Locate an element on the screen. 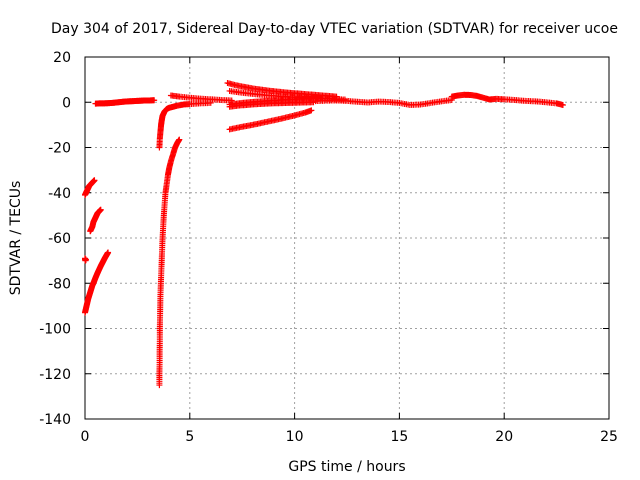 The image size is (640, 480). series-seg-f is located at coordinates (169, 262).